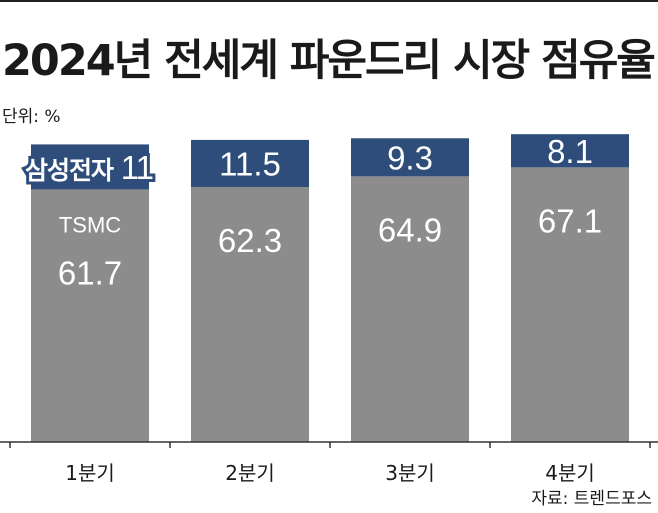 This screenshot has height=513, width=658. Describe the element at coordinates (329, 61) in the screenshot. I see `chart-title: 2024년 전세계 파운드리 시장 점유율` at that location.